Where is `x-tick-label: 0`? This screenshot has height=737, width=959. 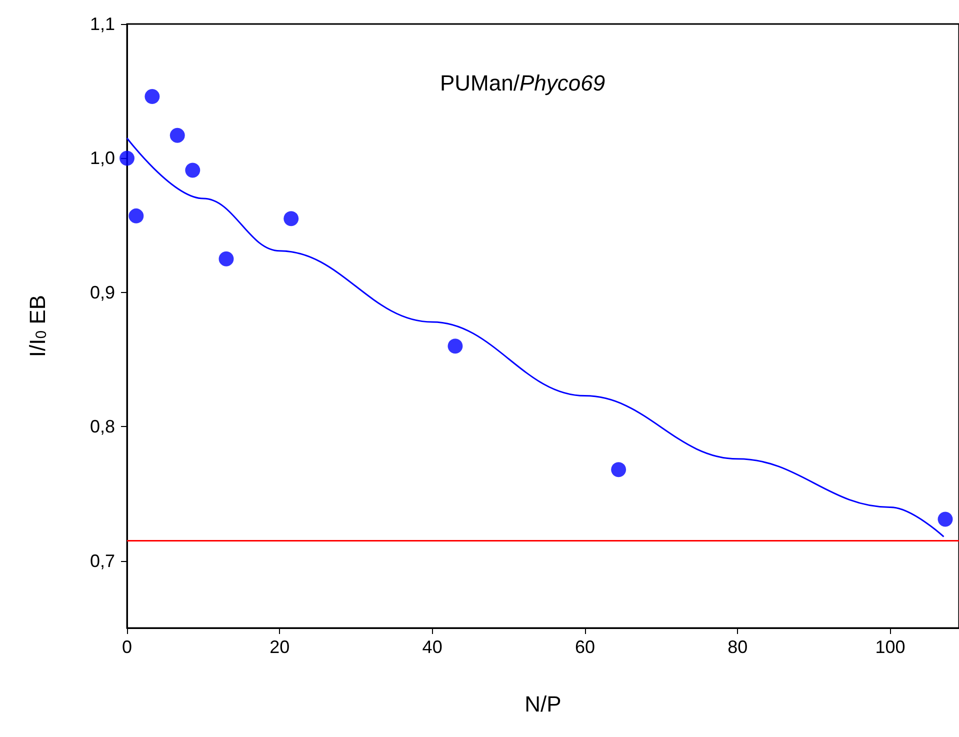
x-tick-label: 0 is located at coordinates (127, 647).